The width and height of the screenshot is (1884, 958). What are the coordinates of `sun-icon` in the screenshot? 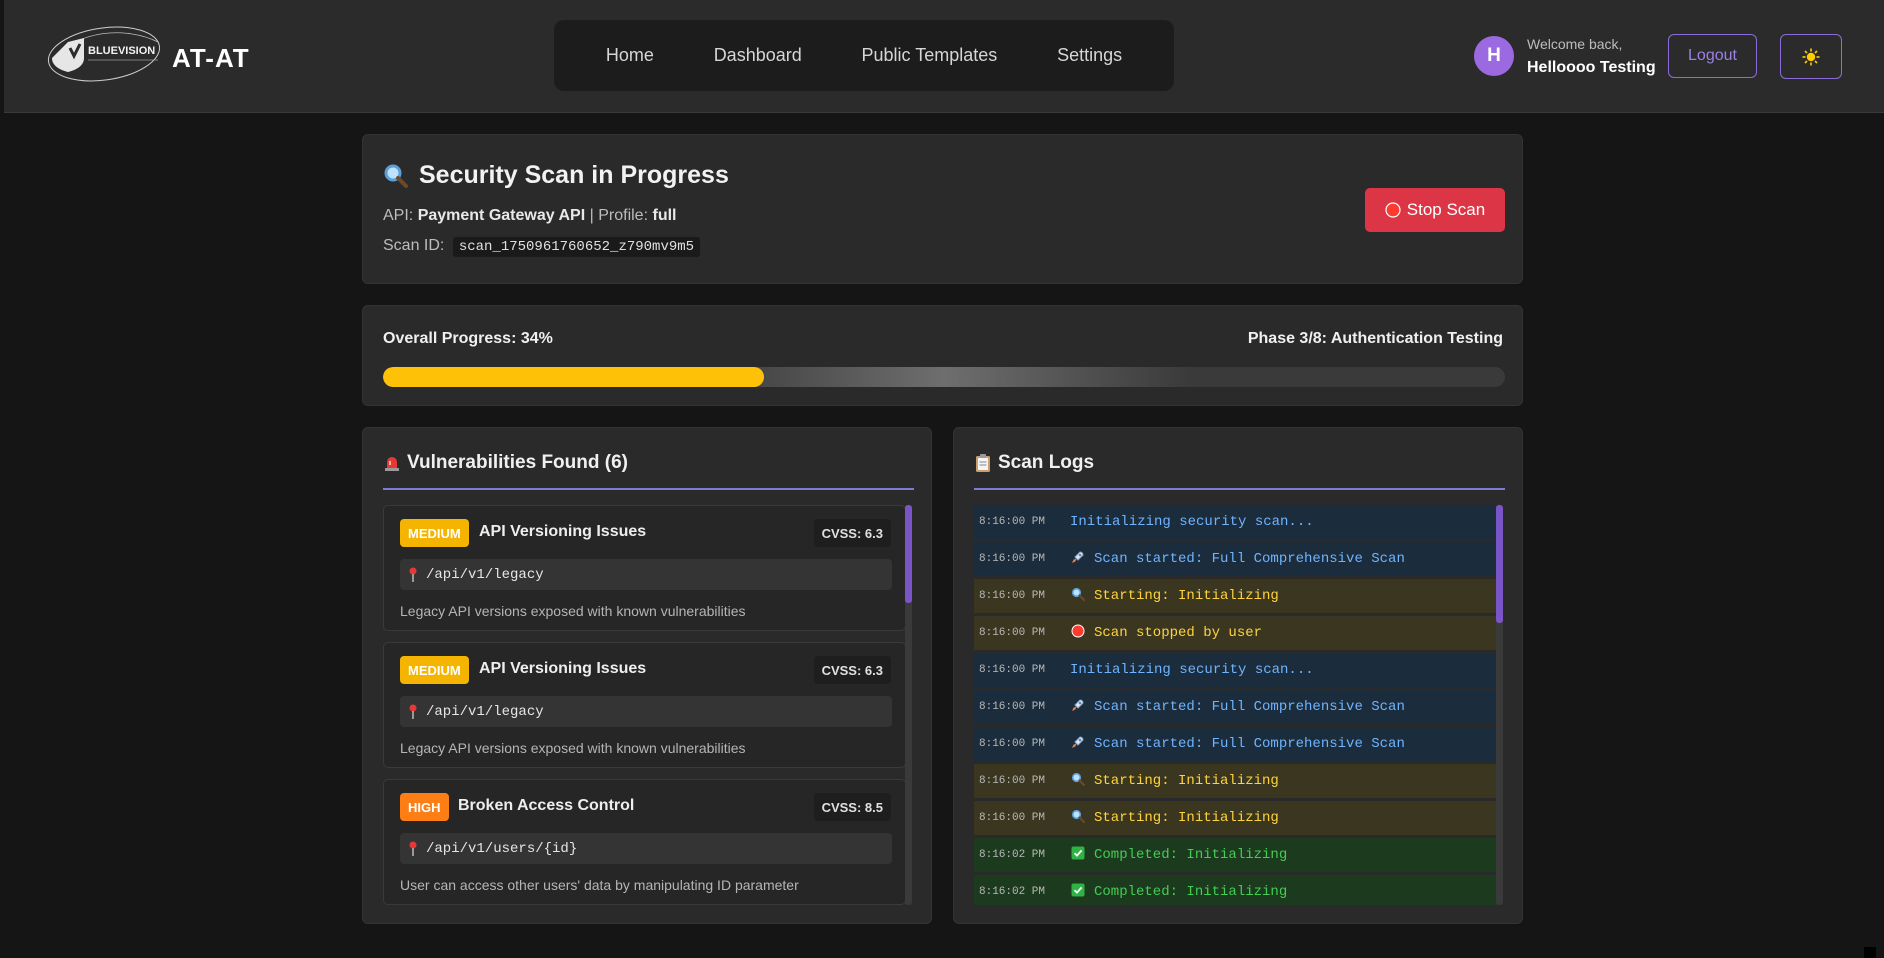 It's located at (1811, 56).